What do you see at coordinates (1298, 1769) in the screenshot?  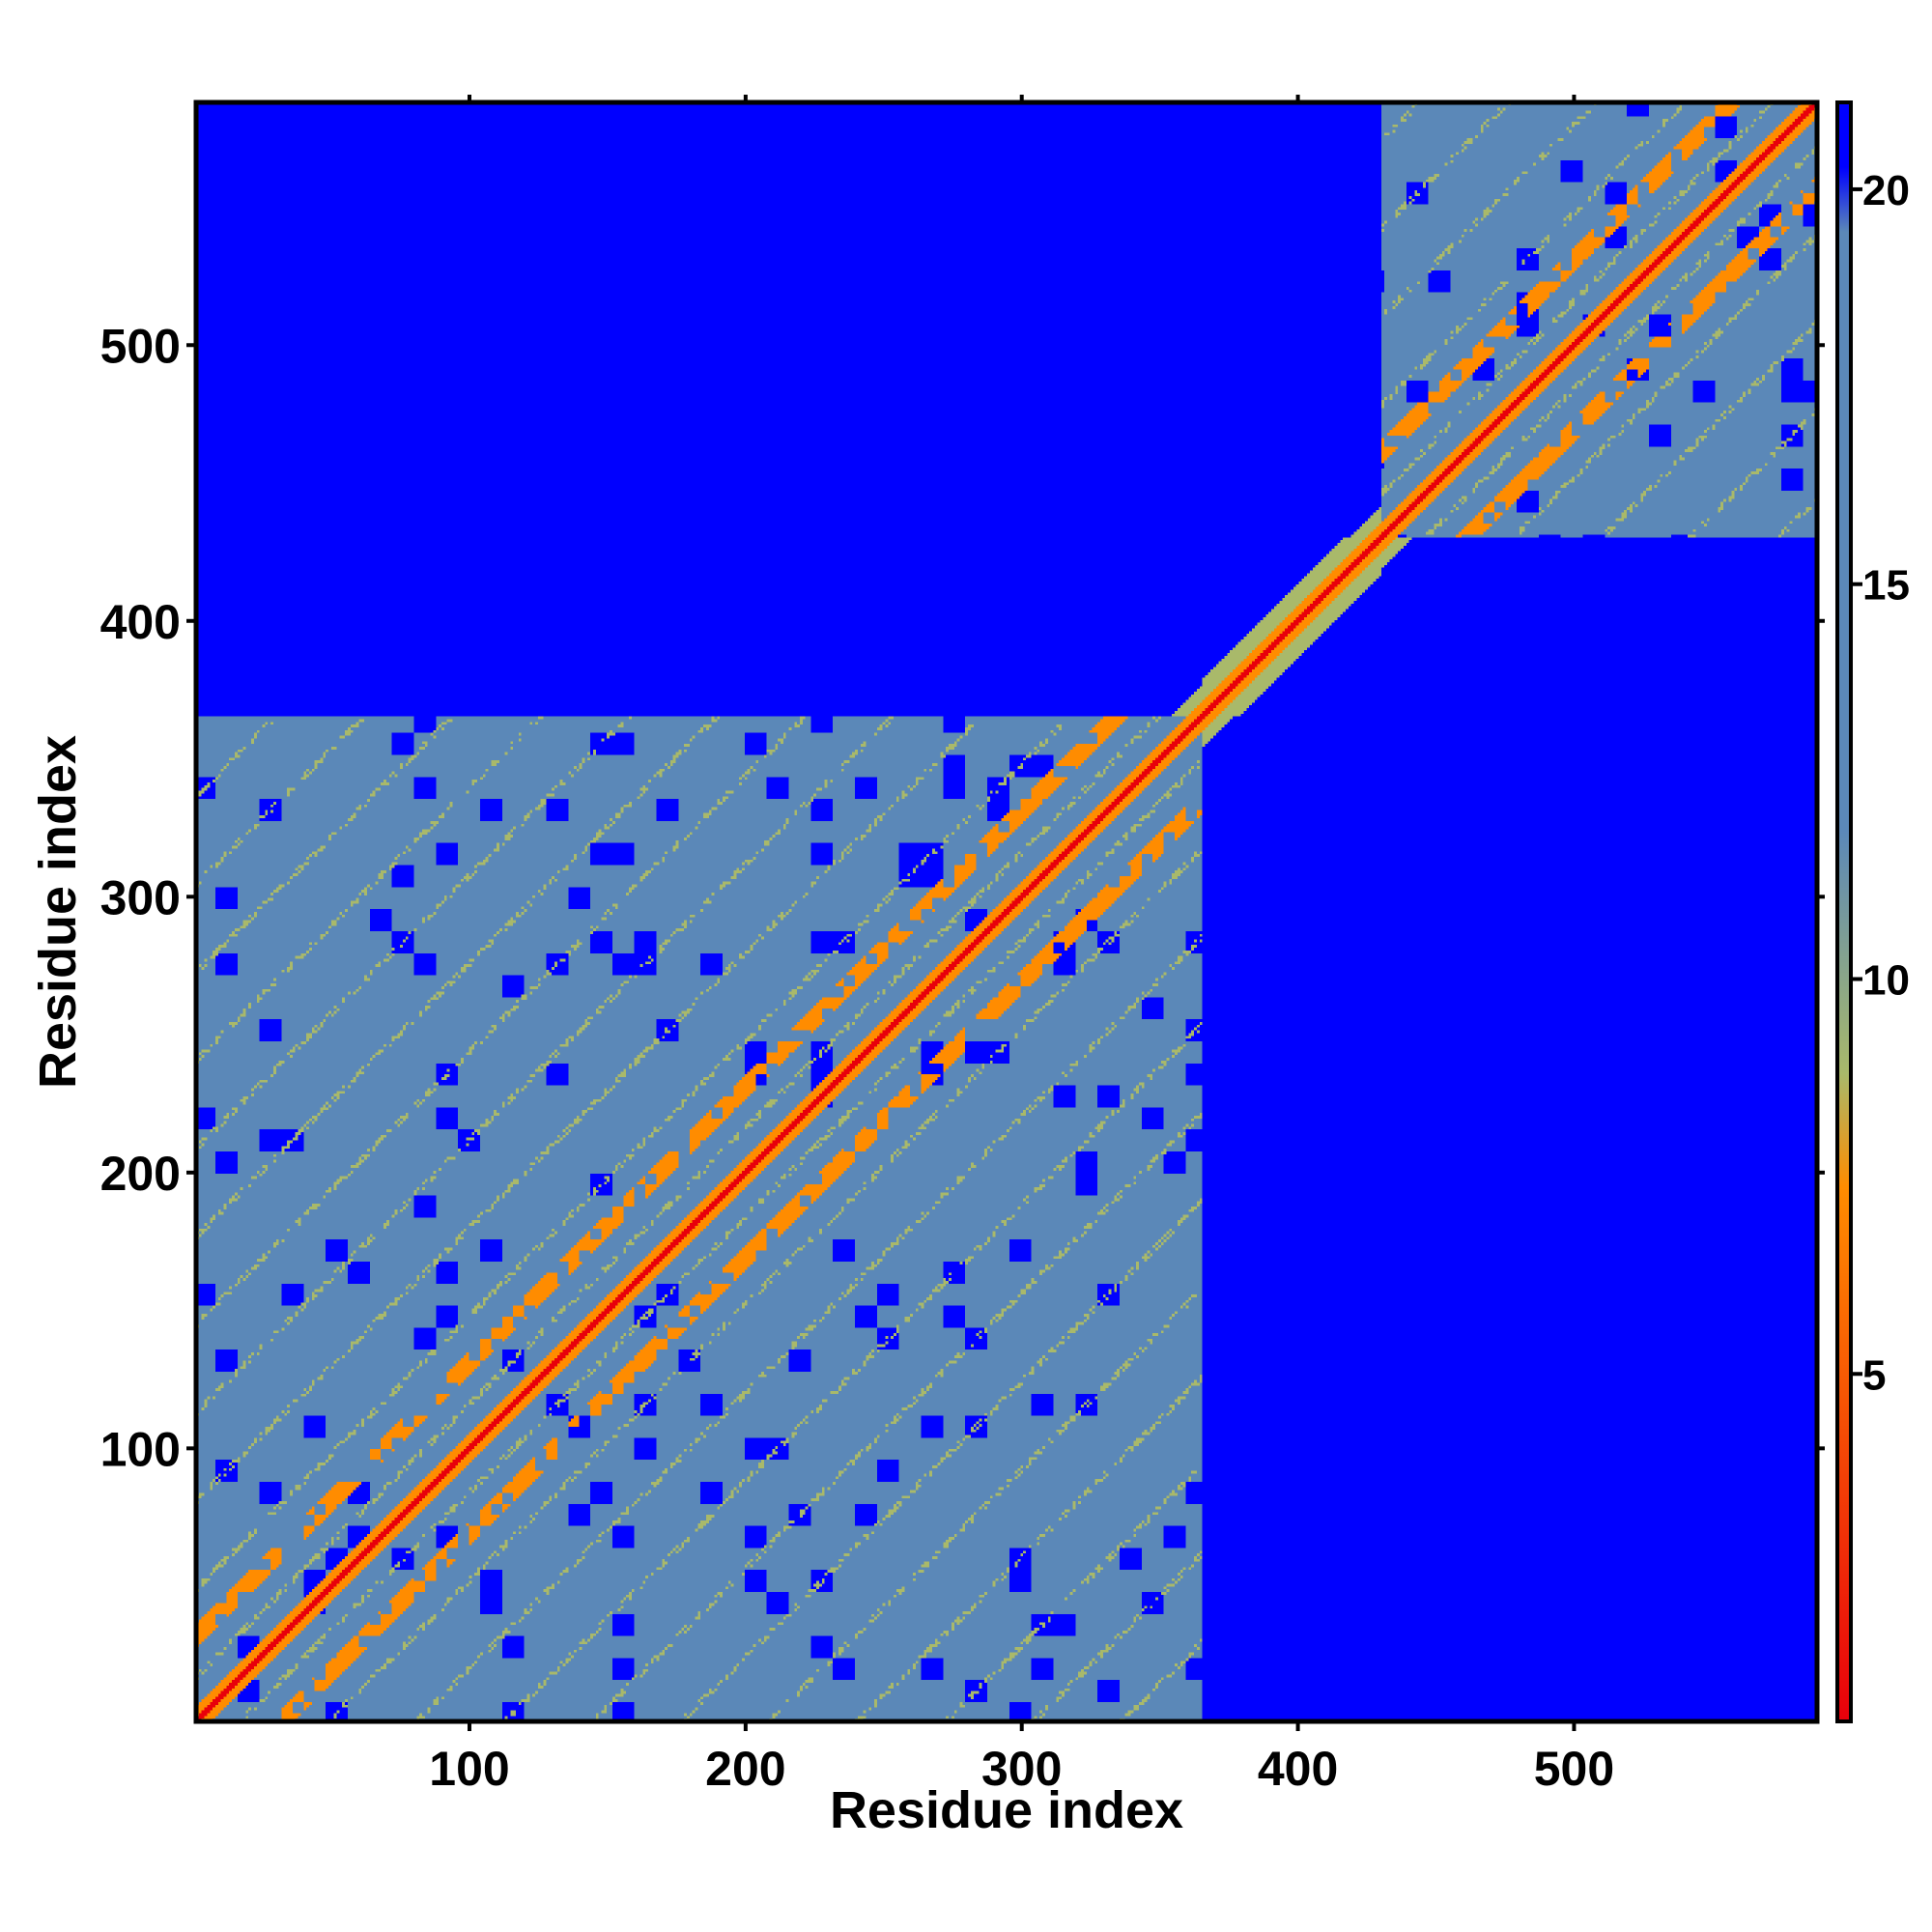 I see `x-tick-label: 400` at bounding box center [1298, 1769].